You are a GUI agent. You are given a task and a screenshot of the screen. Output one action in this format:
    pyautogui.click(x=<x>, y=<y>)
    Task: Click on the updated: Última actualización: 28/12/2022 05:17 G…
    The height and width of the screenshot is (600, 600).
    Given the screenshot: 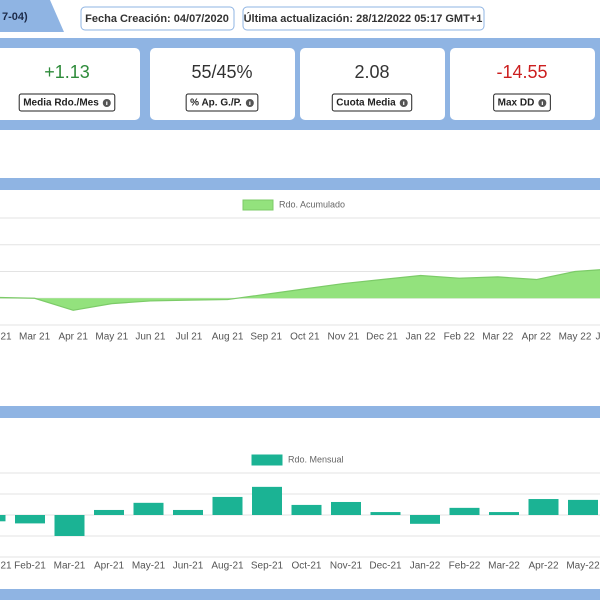 What is the action you would take?
    pyautogui.click(x=363, y=18)
    